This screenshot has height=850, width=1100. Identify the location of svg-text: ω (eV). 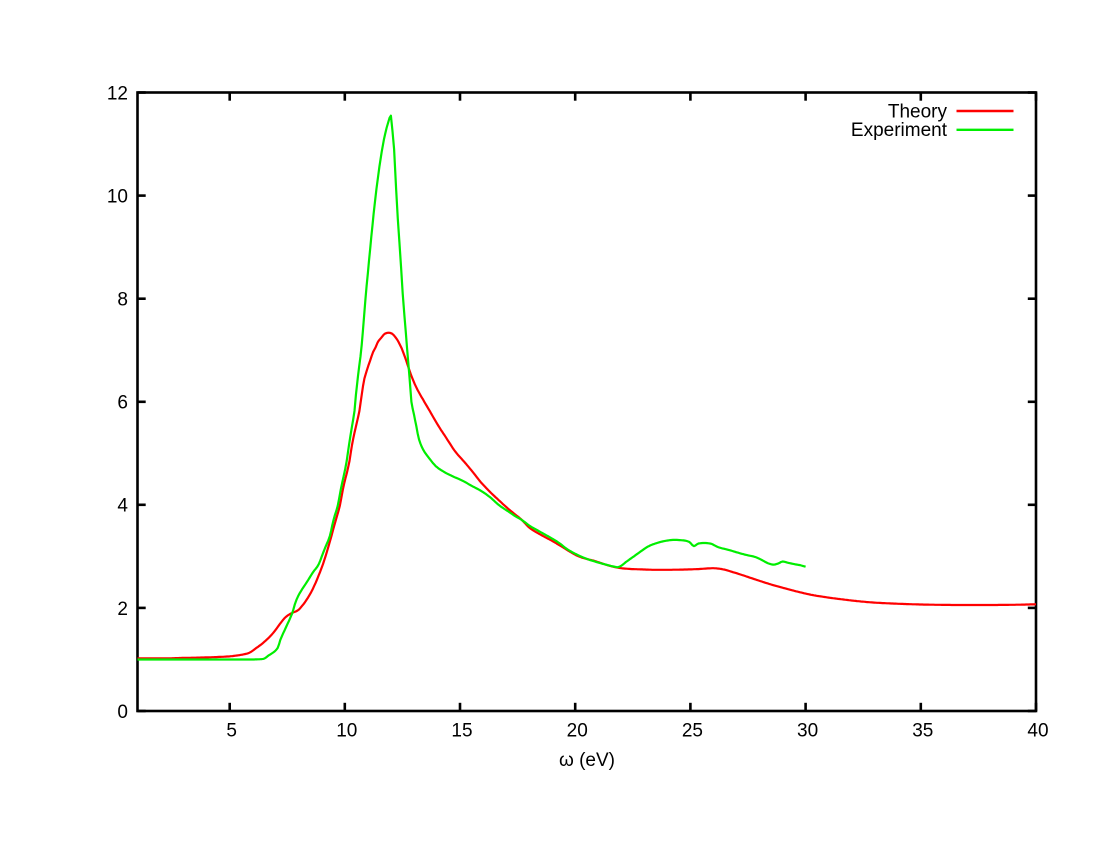
(587, 760).